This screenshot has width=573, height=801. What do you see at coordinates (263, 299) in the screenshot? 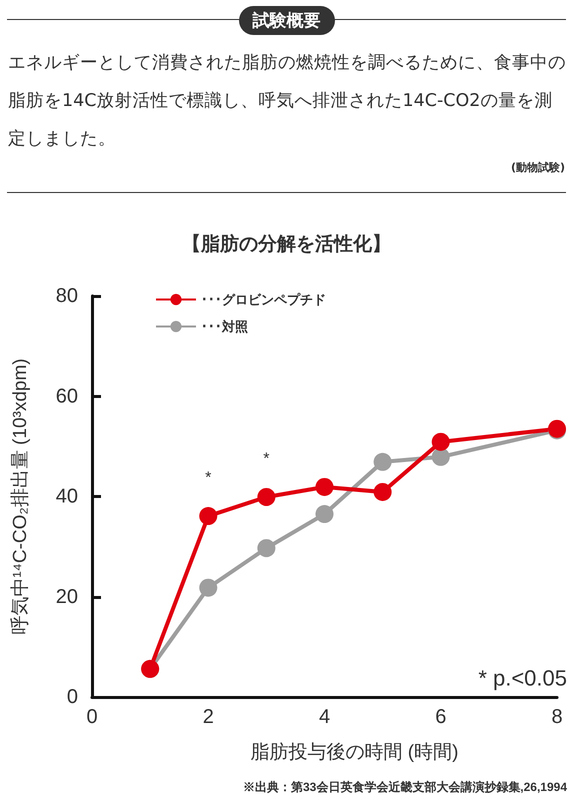
I see `legend-label: ･･･グロビンペプチド` at bounding box center [263, 299].